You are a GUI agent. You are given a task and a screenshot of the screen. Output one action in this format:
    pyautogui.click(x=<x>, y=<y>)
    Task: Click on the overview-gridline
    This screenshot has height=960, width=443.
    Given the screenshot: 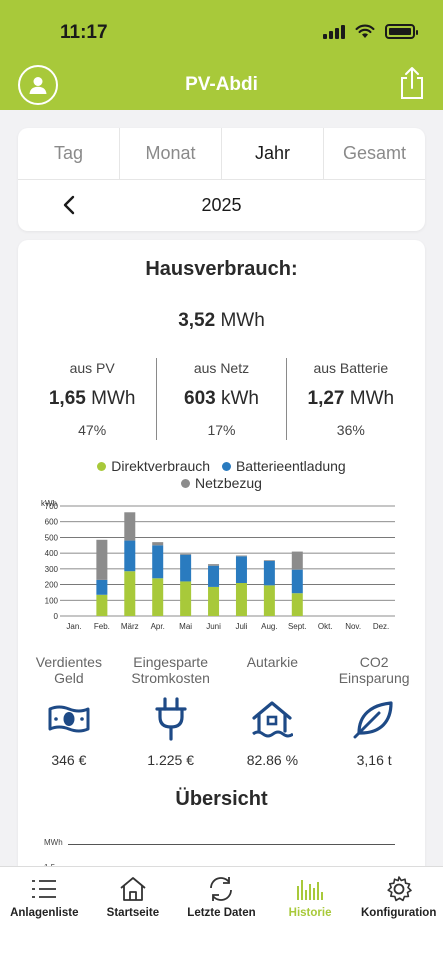 What is the action you would take?
    pyautogui.click(x=231, y=844)
    